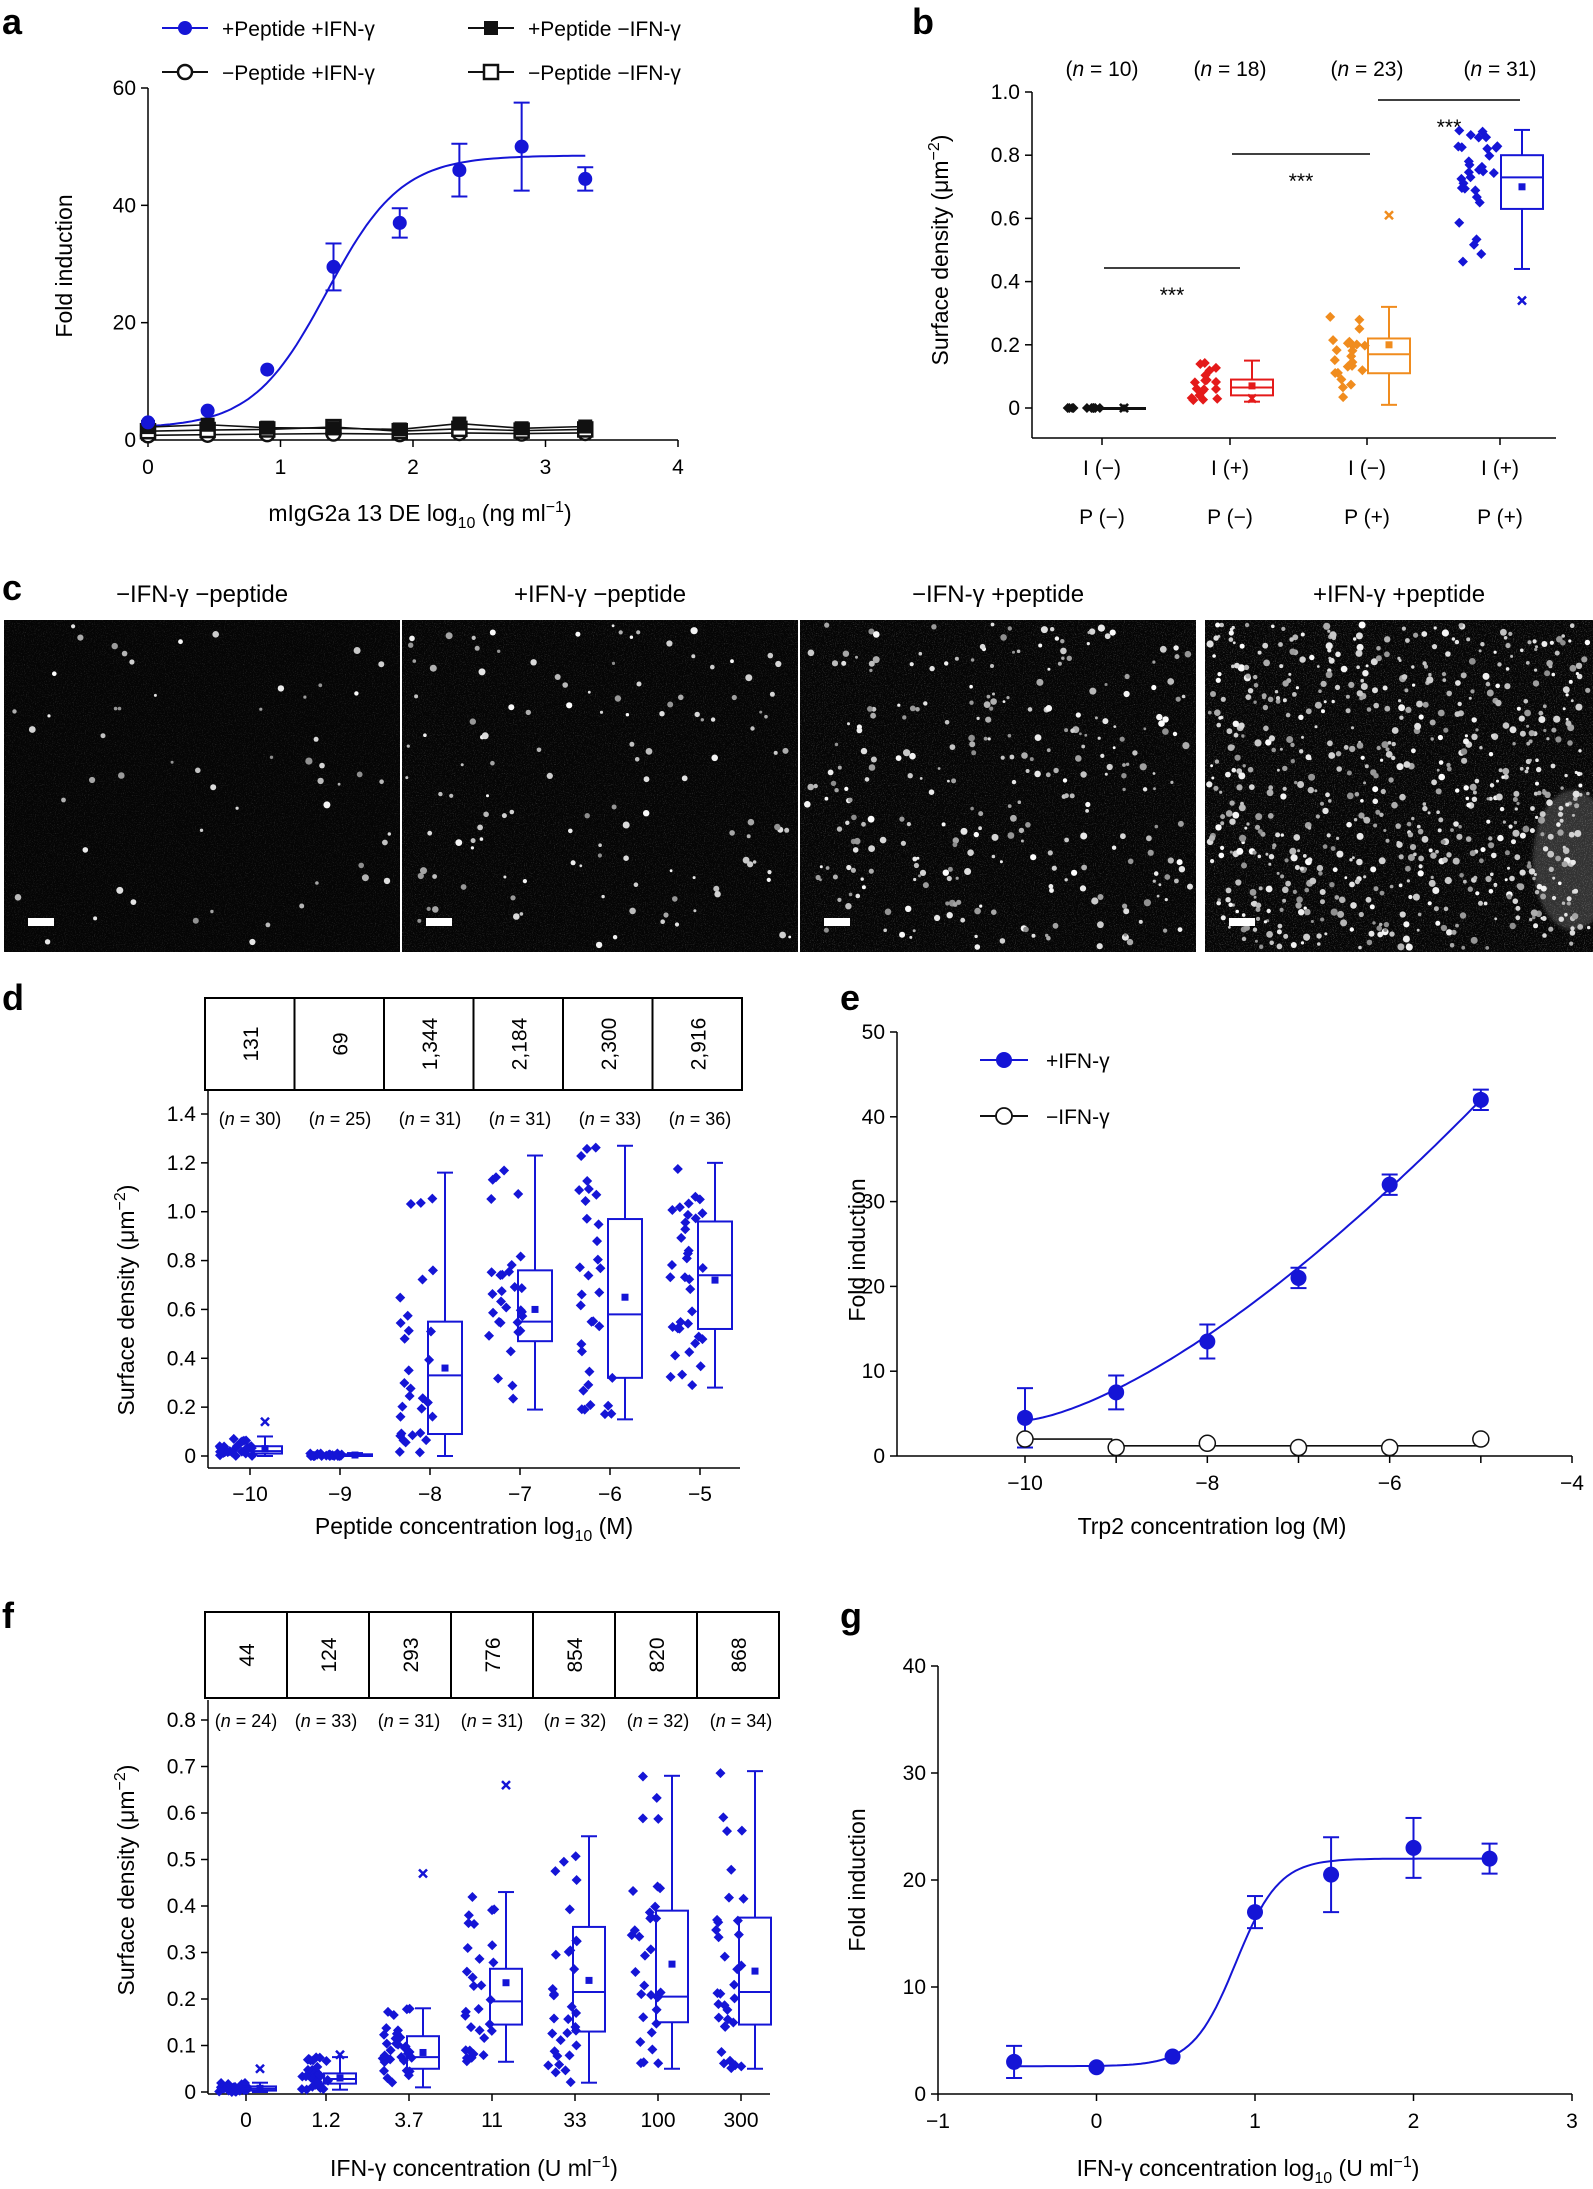 This screenshot has height=2189, width=1593. What do you see at coordinates (575, 1654) in the screenshot?
I see `table-count: 854` at bounding box center [575, 1654].